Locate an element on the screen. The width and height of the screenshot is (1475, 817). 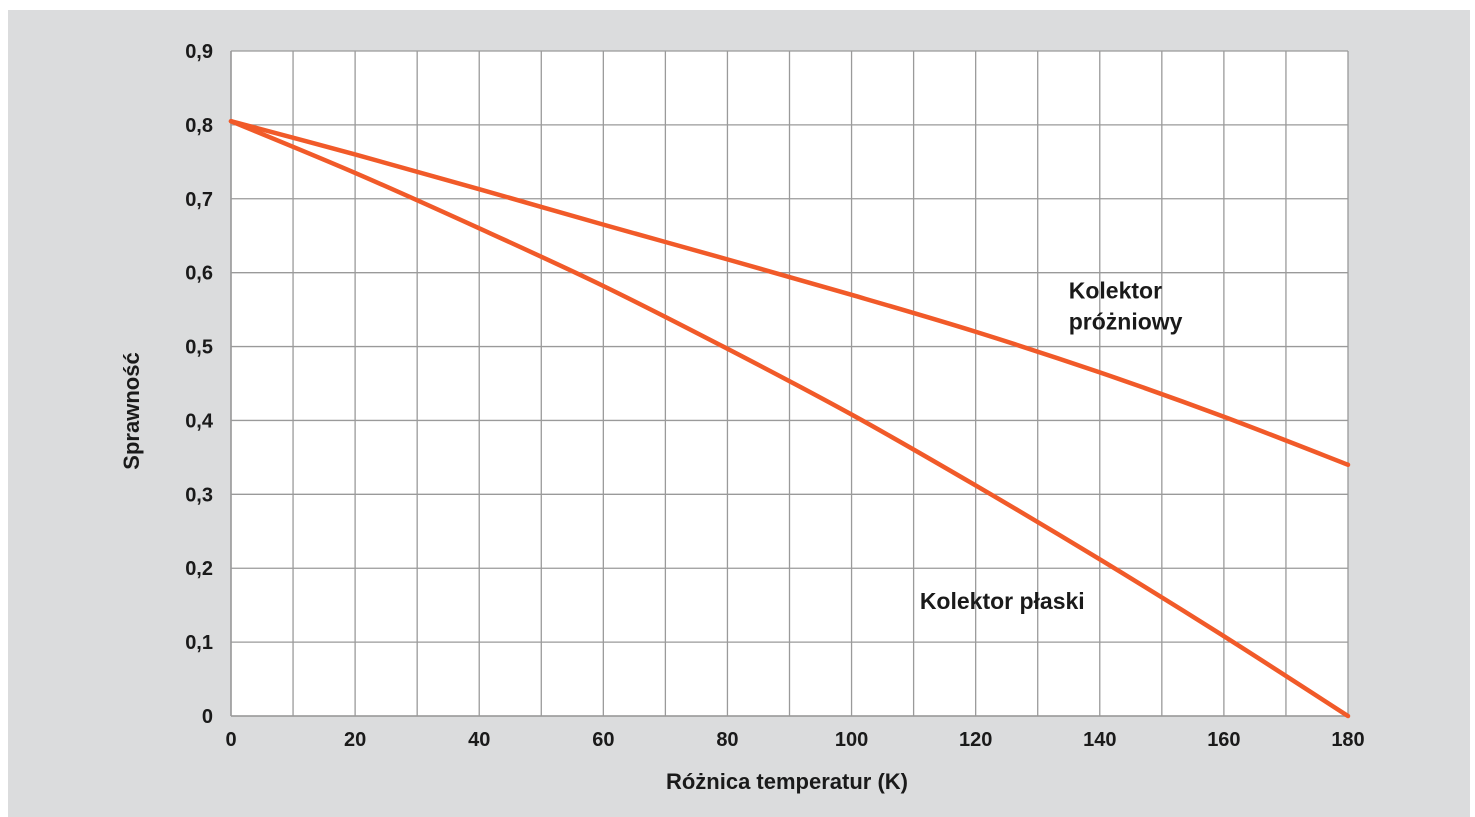
x-tick-label: 160 is located at coordinates (1223, 740).